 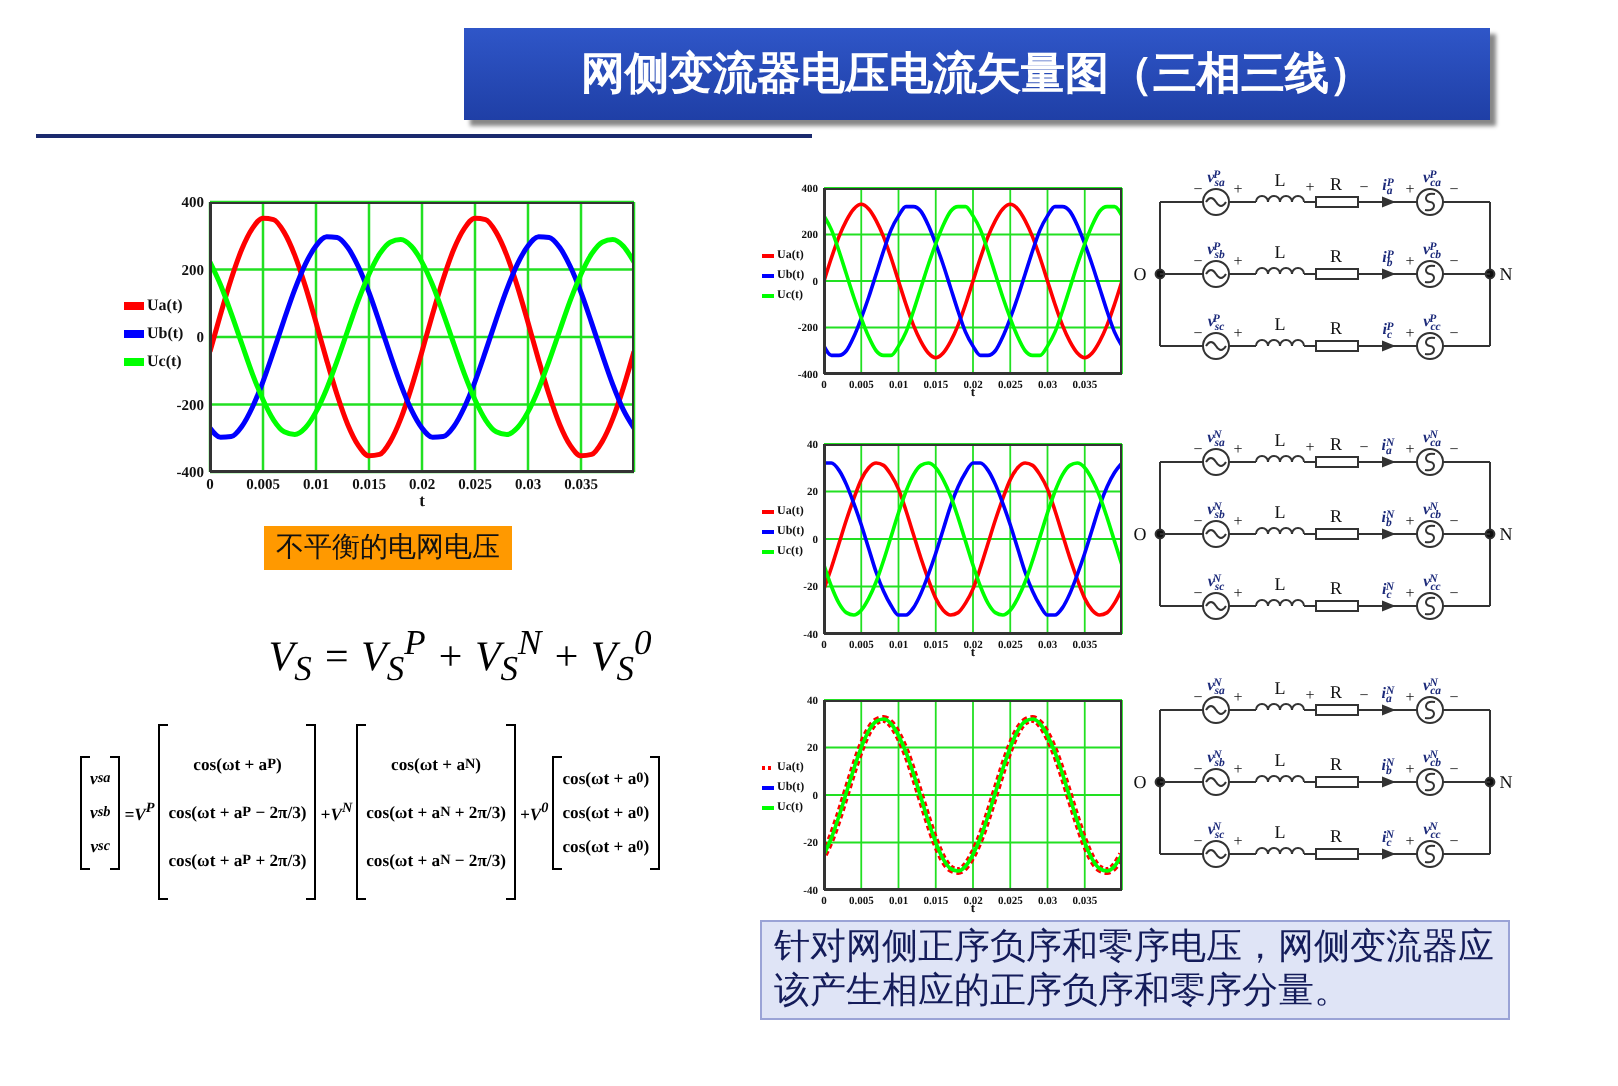 I want to click on legend-label: Ua(t), so click(x=165, y=305).